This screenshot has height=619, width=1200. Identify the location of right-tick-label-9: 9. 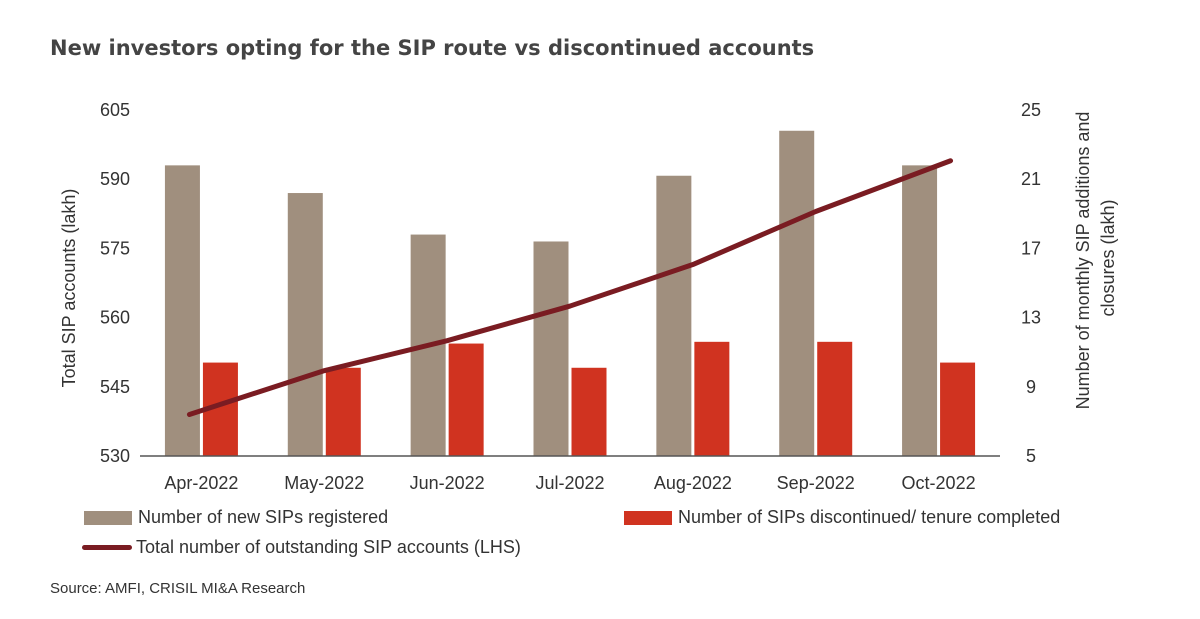
(1031, 387).